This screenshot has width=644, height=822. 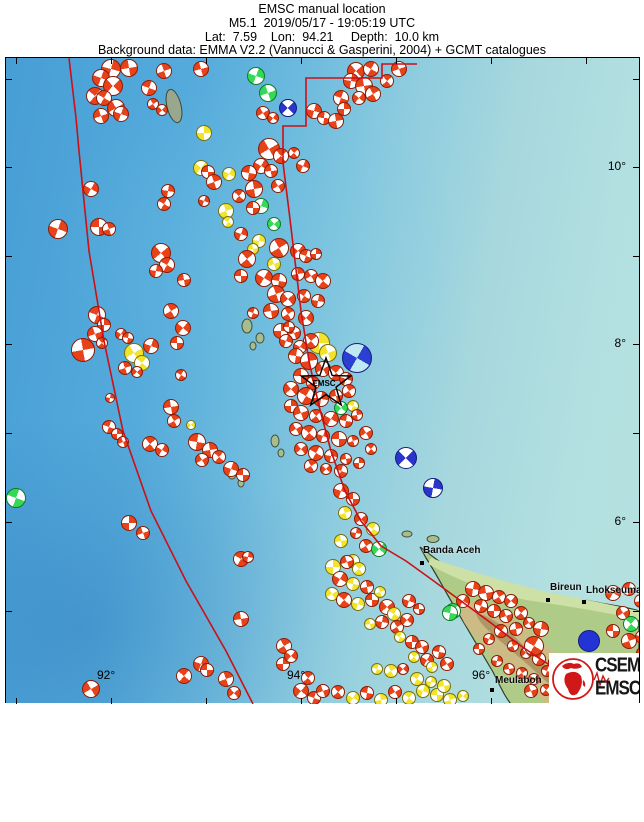 I want to click on city-label: Banda Aceh, so click(x=452, y=550).